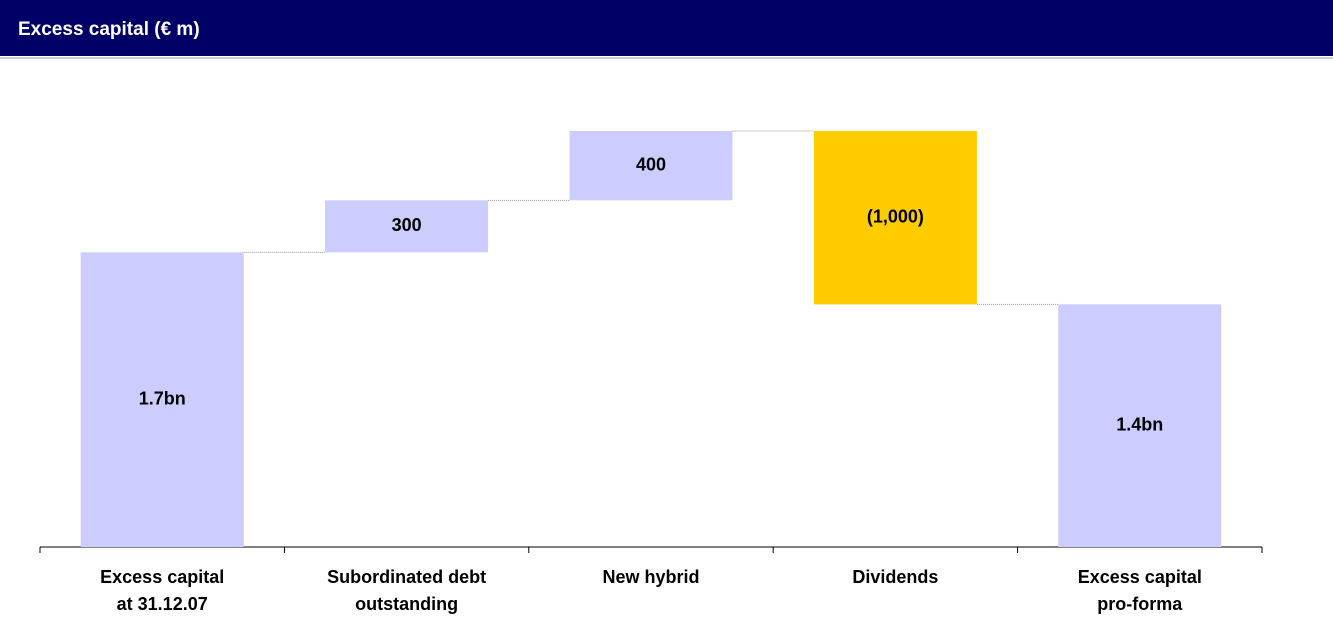 This screenshot has height=634, width=1333. Describe the element at coordinates (406, 604) in the screenshot. I see `x-tick-label: outstanding` at that location.